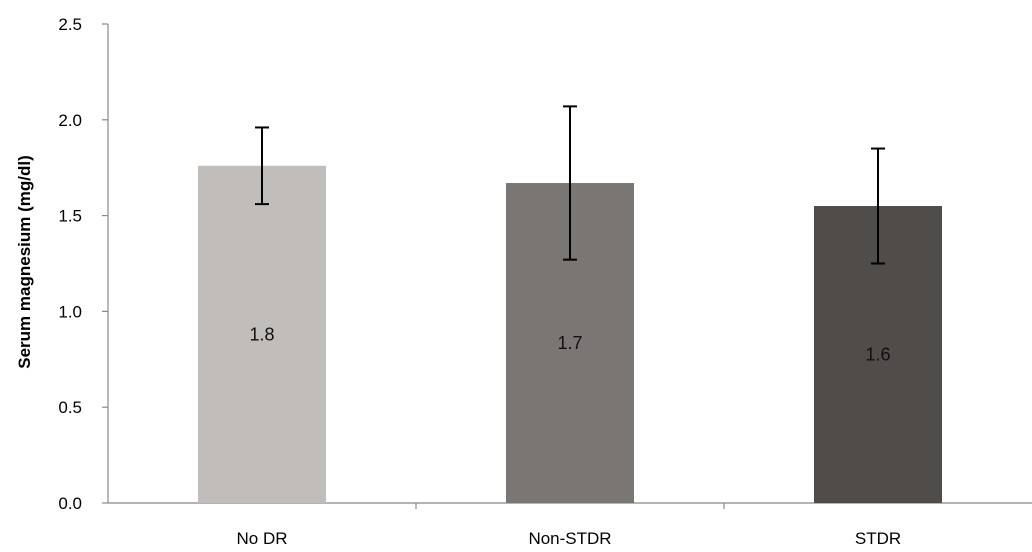 Image resolution: width=1032 pixels, height=552 pixels. What do you see at coordinates (70, 120) in the screenshot?
I see `y-tick-label: 2.0` at bounding box center [70, 120].